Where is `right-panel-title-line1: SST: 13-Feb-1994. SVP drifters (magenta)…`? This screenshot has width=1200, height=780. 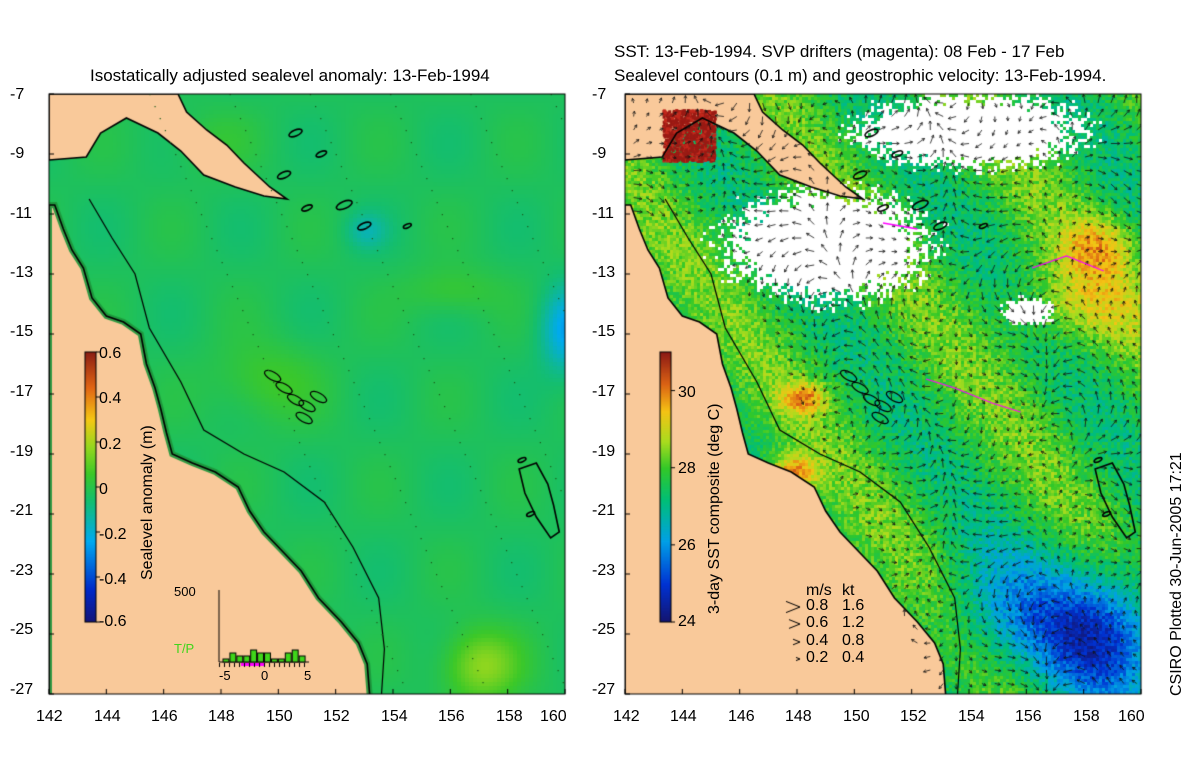
right-panel-title-line1: SST: 13-Feb-1994. SVP drifters (magenta)… is located at coordinates (839, 51).